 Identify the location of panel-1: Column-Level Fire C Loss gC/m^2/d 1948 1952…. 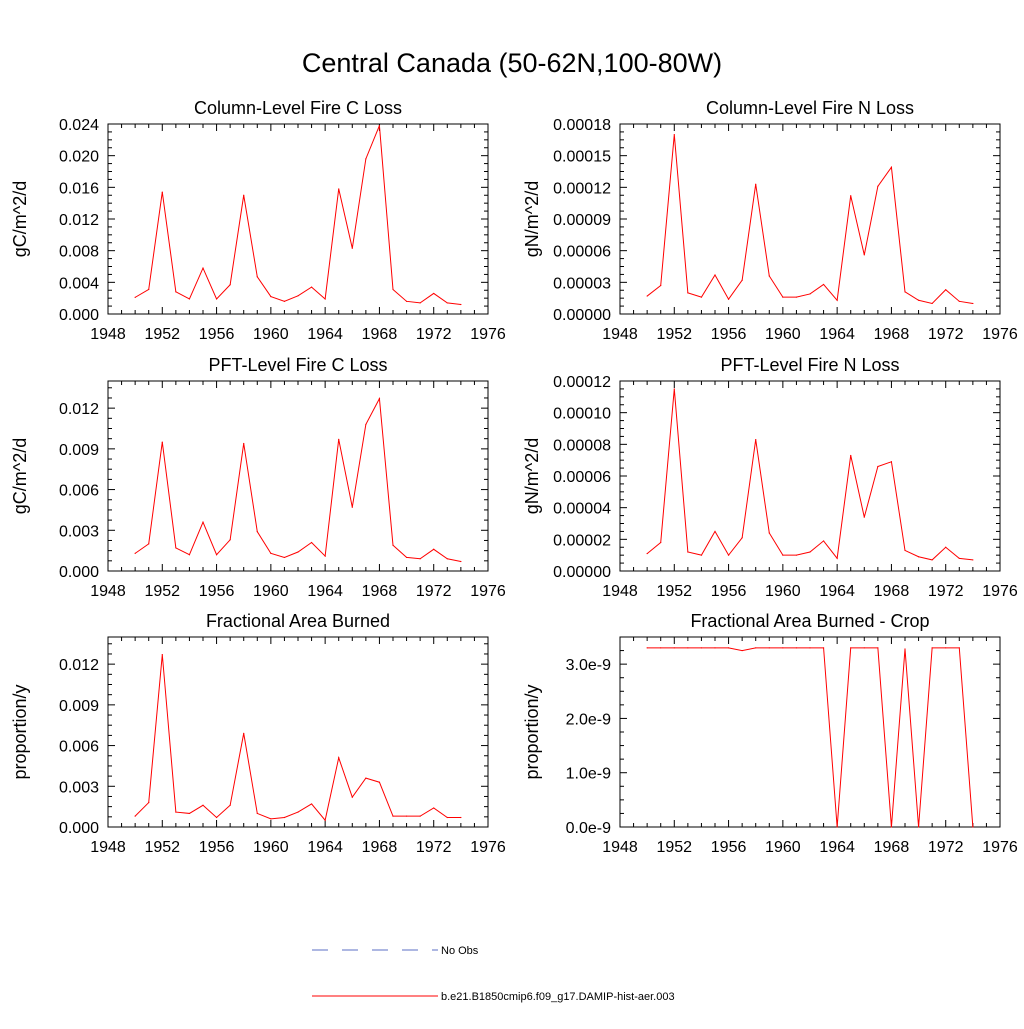
(258, 220).